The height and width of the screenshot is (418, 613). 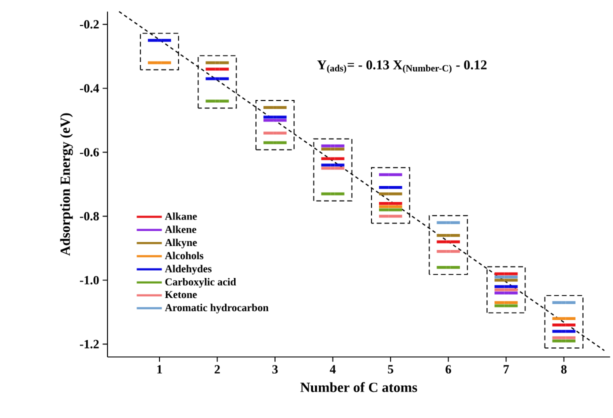 What do you see at coordinates (216, 309) in the screenshot?
I see `legend-label: Aromatic hydrocarbon` at bounding box center [216, 309].